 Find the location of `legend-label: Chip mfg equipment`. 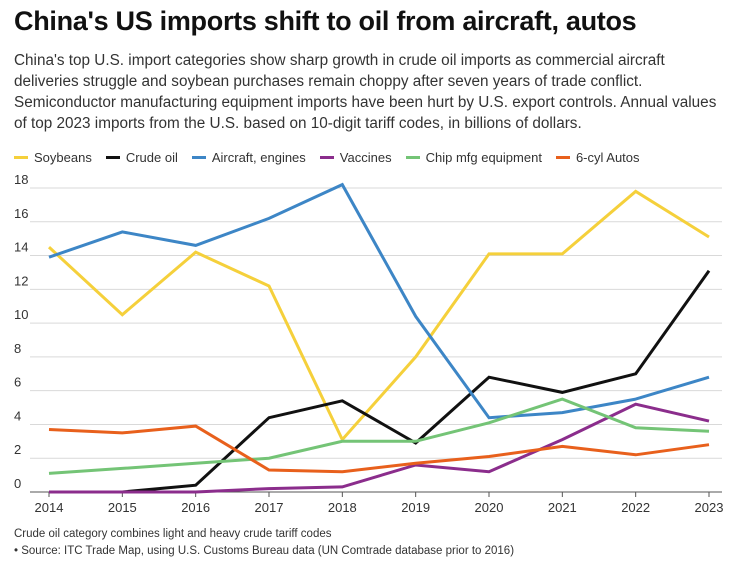

legend-label: Chip mfg equipment is located at coordinates (483, 157).